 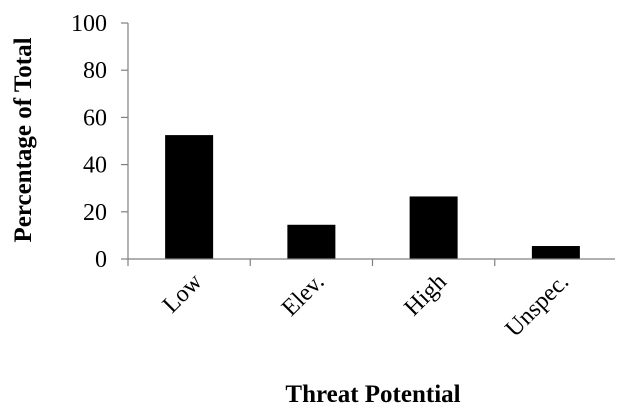 What do you see at coordinates (538, 306) in the screenshot?
I see `x-tick-label: Unspec.` at bounding box center [538, 306].